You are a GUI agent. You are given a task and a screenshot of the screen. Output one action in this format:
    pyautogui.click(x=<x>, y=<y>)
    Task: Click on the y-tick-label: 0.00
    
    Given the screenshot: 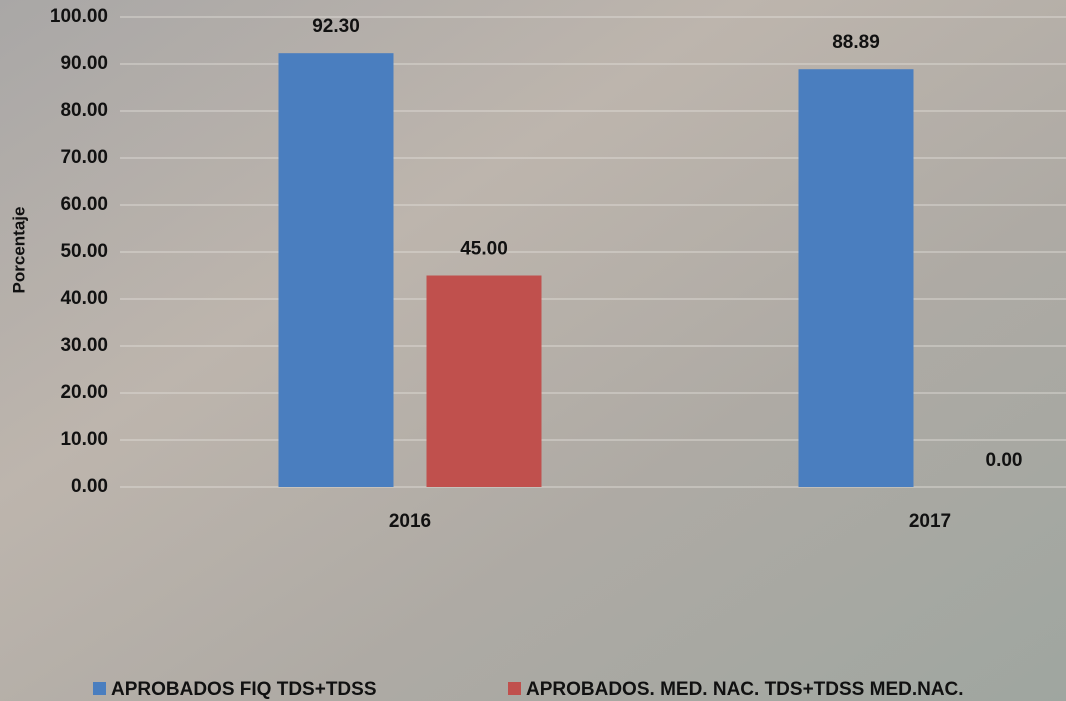 What is the action you would take?
    pyautogui.click(x=89, y=486)
    